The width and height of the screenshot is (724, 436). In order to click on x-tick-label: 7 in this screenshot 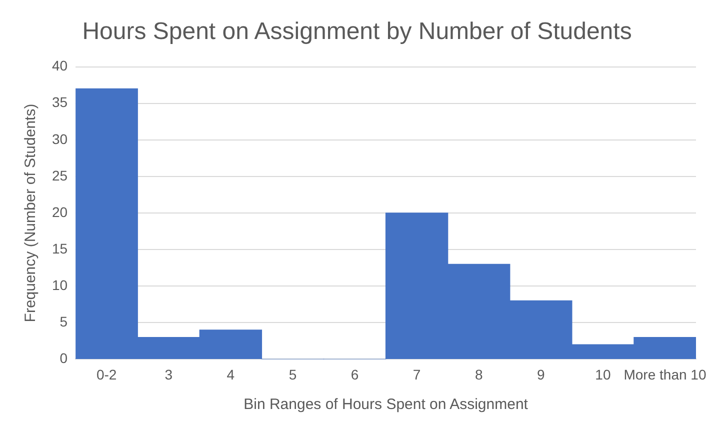, I will do `click(416, 374)`.